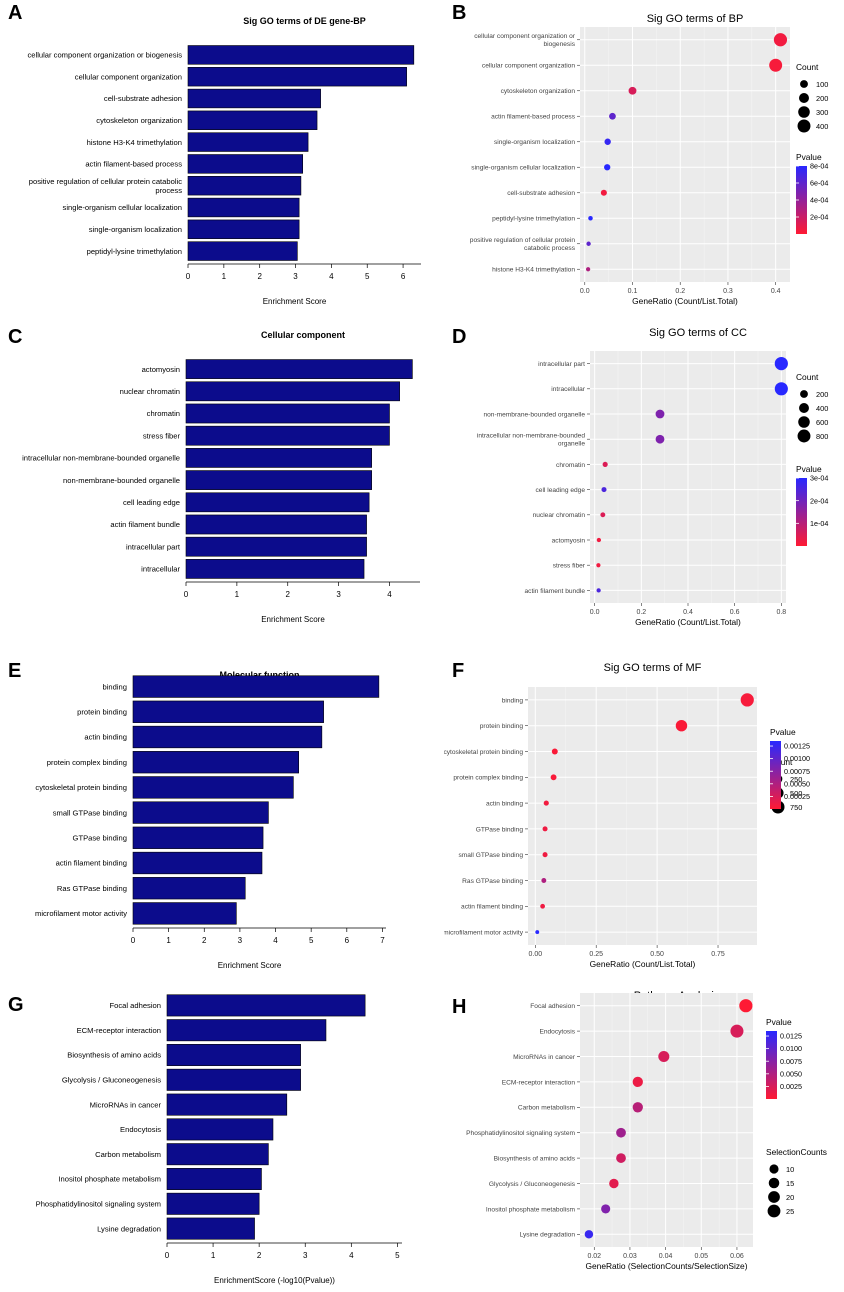  Describe the element at coordinates (135, 1005) in the screenshot. I see `category-label: Focal adhesion` at that location.